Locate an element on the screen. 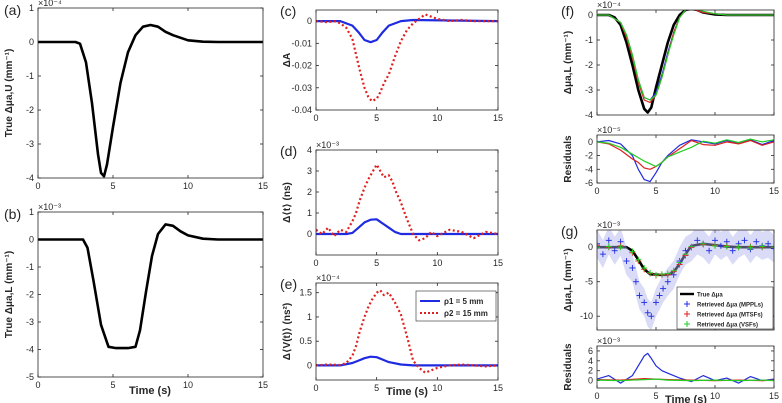 The width and height of the screenshot is (782, 403). y-tick-label: 1 is located at coordinates (31, 8).